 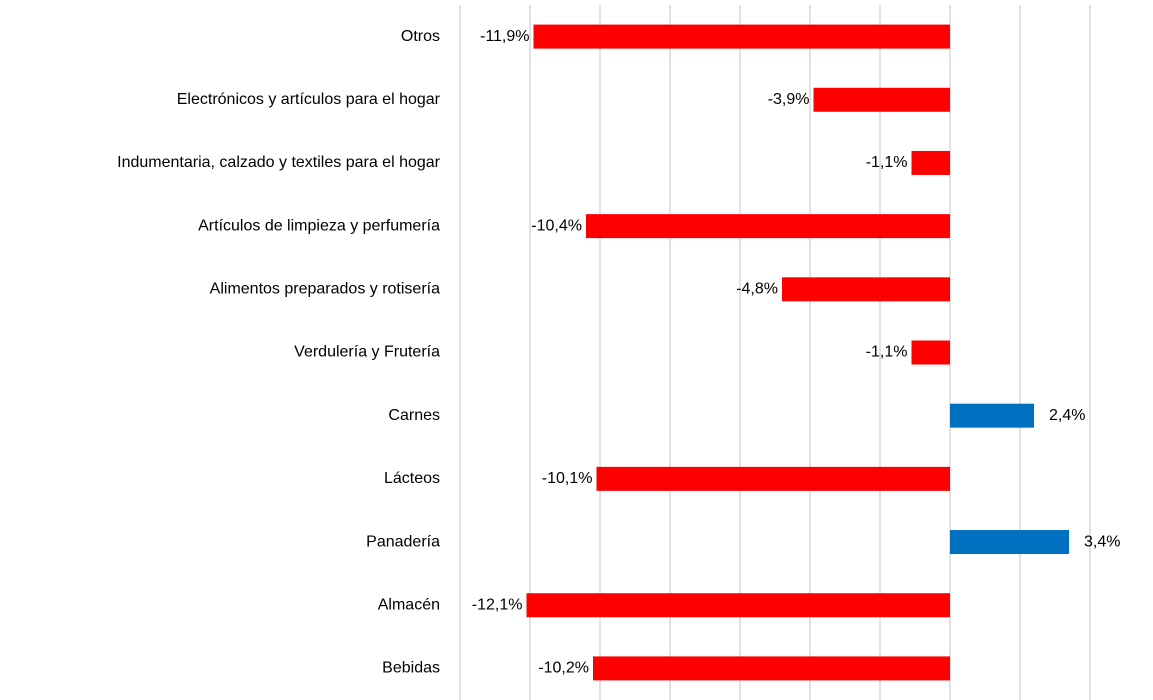 I want to click on y-tick-label: Artículos de limpieza y perfumería, so click(x=319, y=225).